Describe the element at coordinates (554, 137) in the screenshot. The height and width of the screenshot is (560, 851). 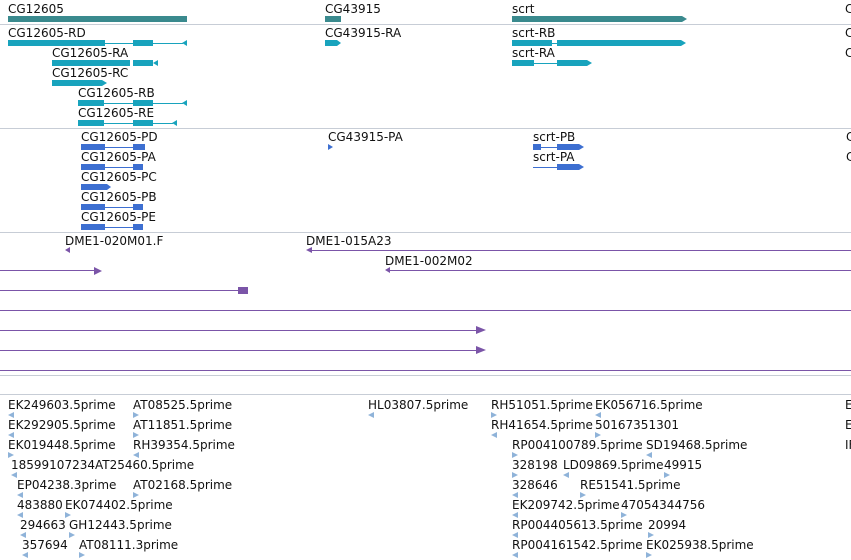
I see `protein-label: scrt-PB` at that location.